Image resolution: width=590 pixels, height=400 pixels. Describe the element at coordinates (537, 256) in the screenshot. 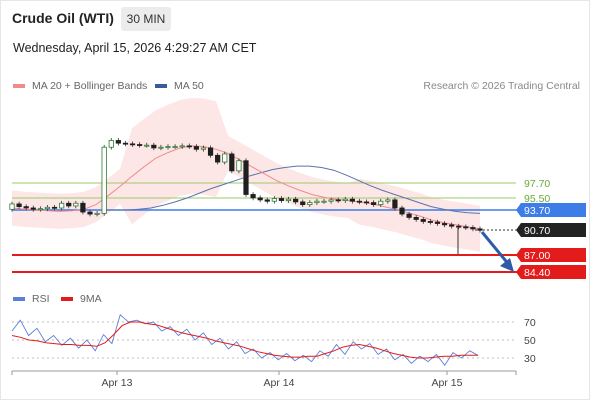

I see `level-label-87-00: 87.00` at that location.